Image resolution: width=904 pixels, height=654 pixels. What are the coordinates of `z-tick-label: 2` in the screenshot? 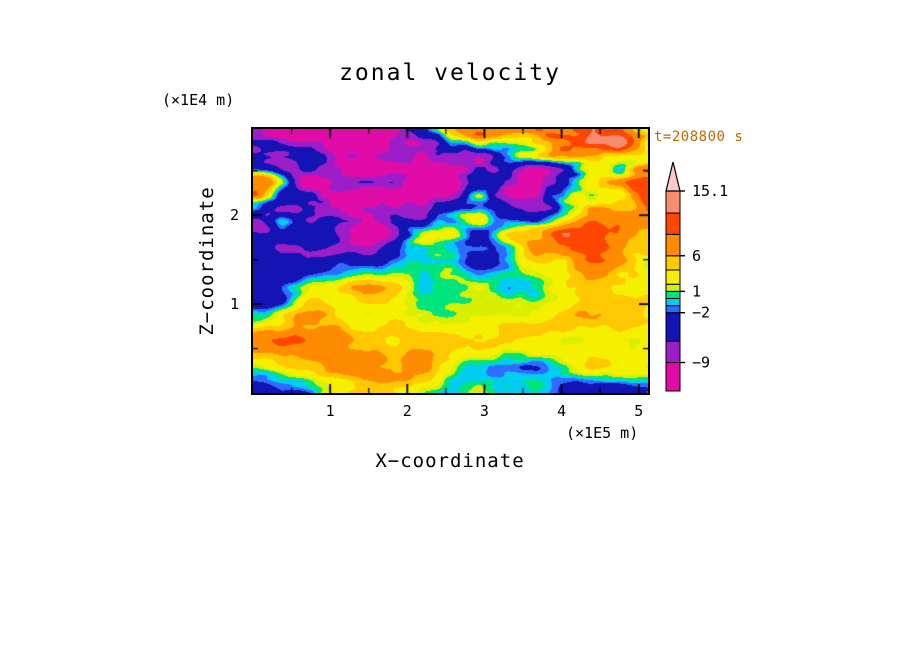 It's located at (234, 215).